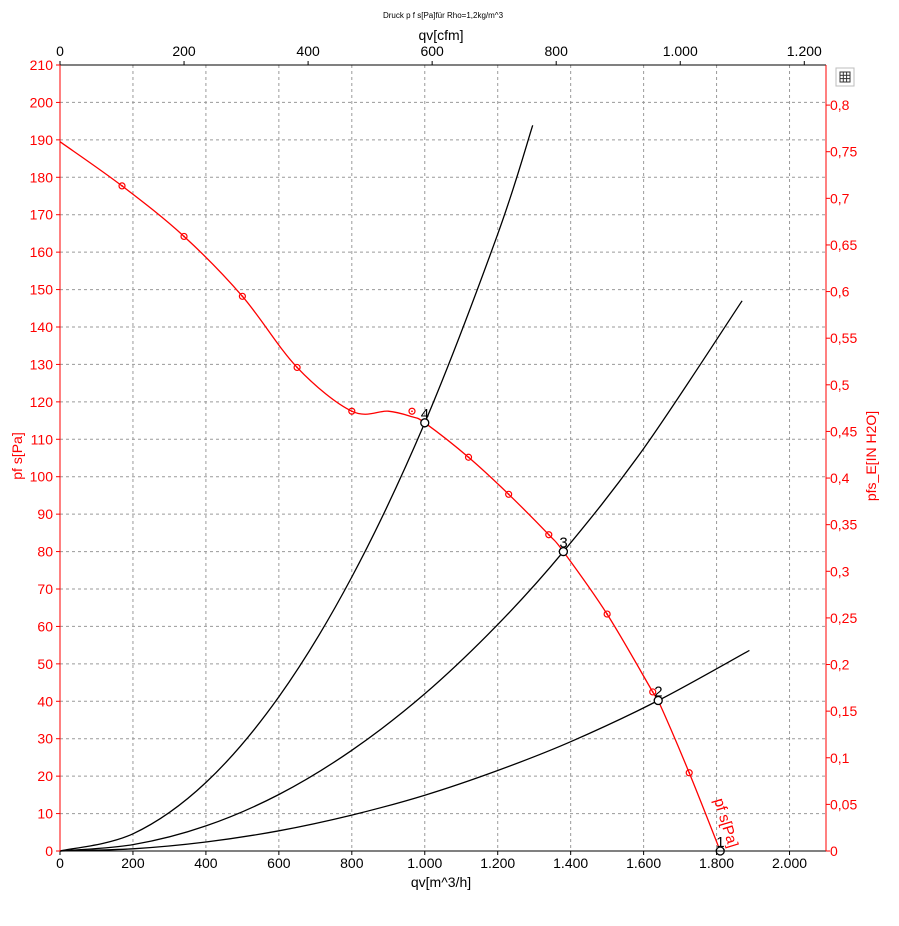 The width and height of the screenshot is (899, 926). I want to click on y2-tick-label: 0,35, so click(843, 525).